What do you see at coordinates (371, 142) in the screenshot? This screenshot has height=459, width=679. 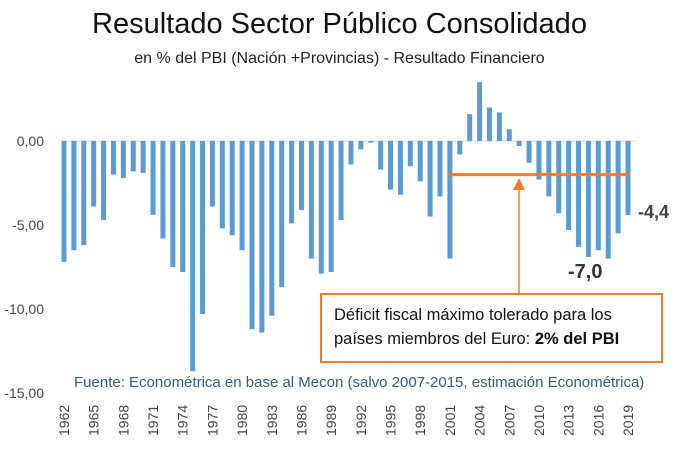 I see `bar-1993` at bounding box center [371, 142].